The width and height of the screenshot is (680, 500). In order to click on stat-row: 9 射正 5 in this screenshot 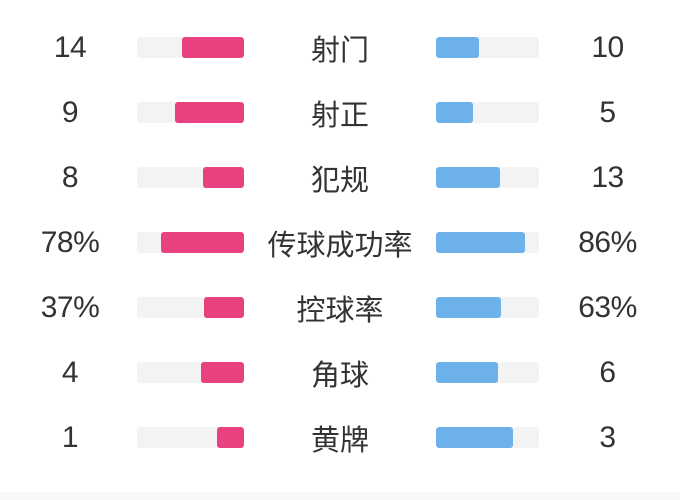, I will do `click(340, 112)`.